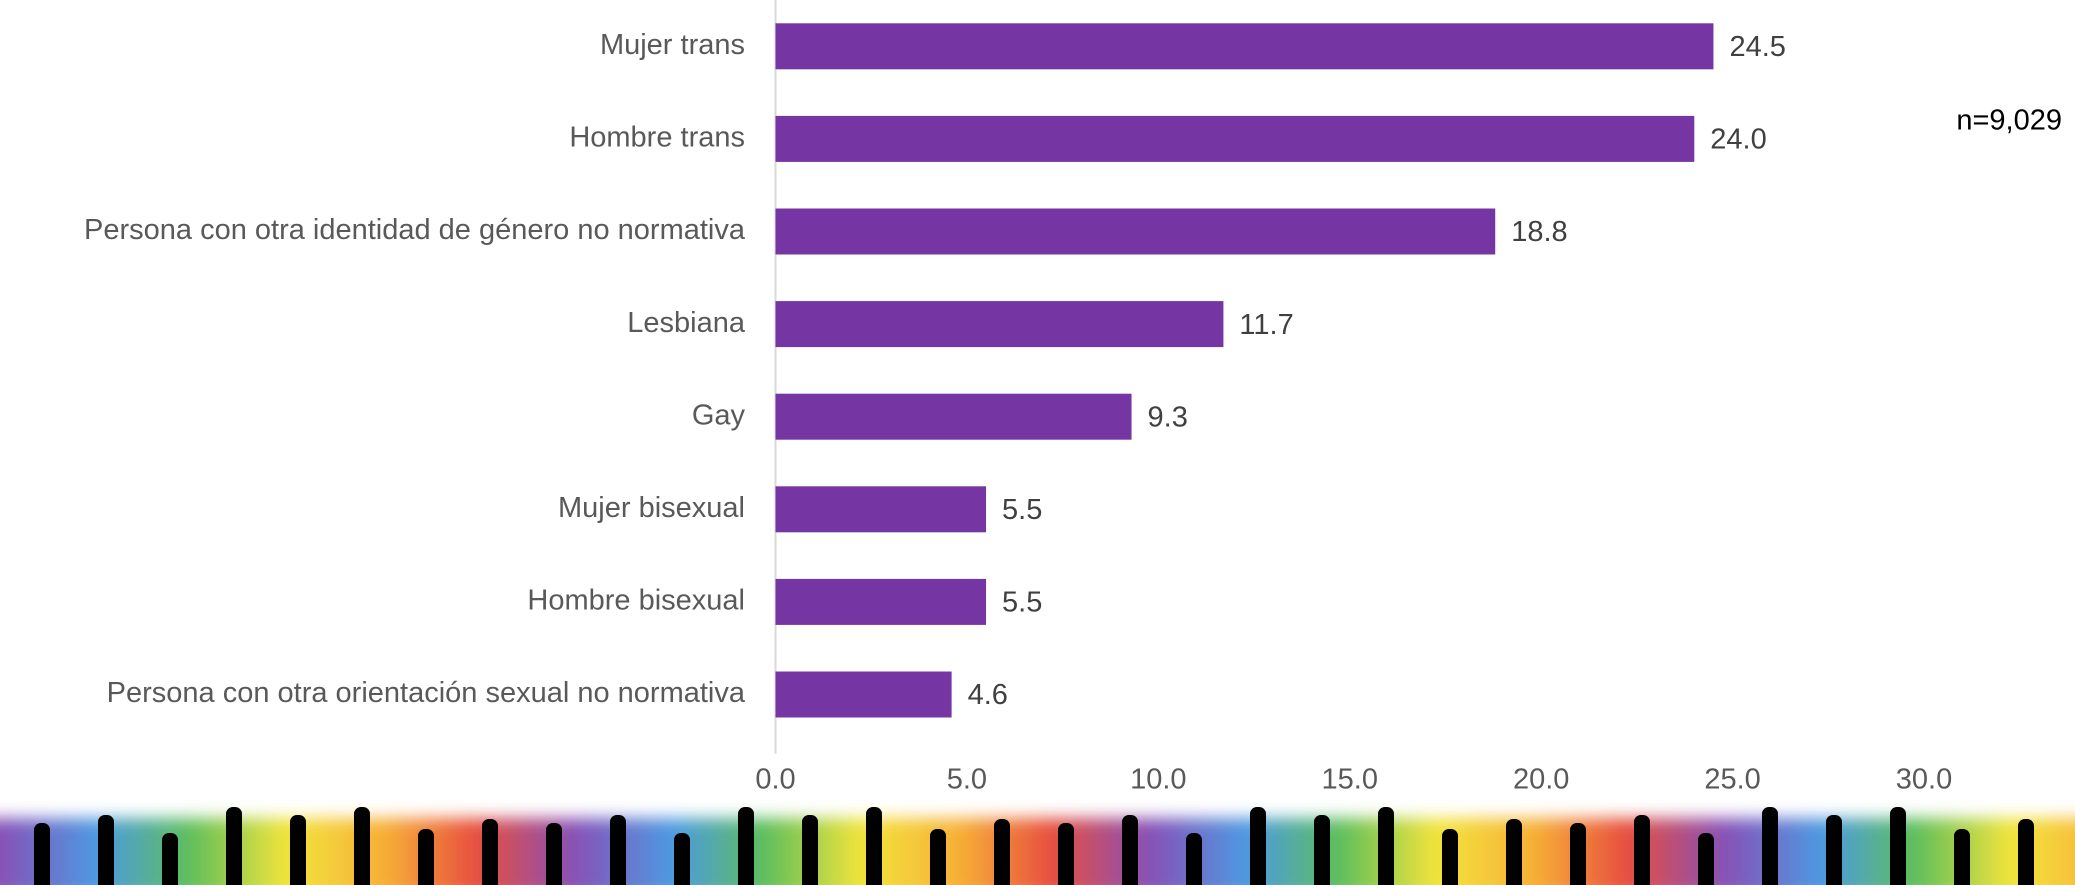 This screenshot has width=2075, height=885. I want to click on sample-size: n=9,029, so click(2009, 121).